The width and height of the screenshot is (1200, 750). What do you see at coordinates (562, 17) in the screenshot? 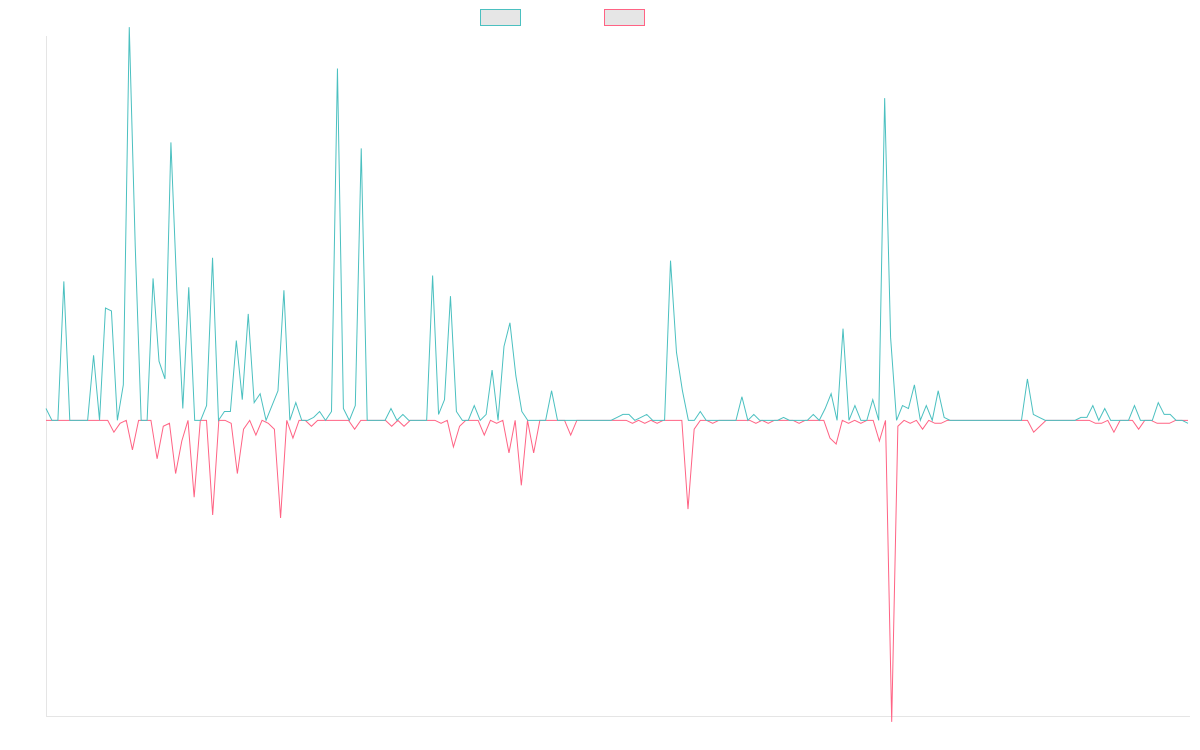
I see `legend` at bounding box center [562, 17].